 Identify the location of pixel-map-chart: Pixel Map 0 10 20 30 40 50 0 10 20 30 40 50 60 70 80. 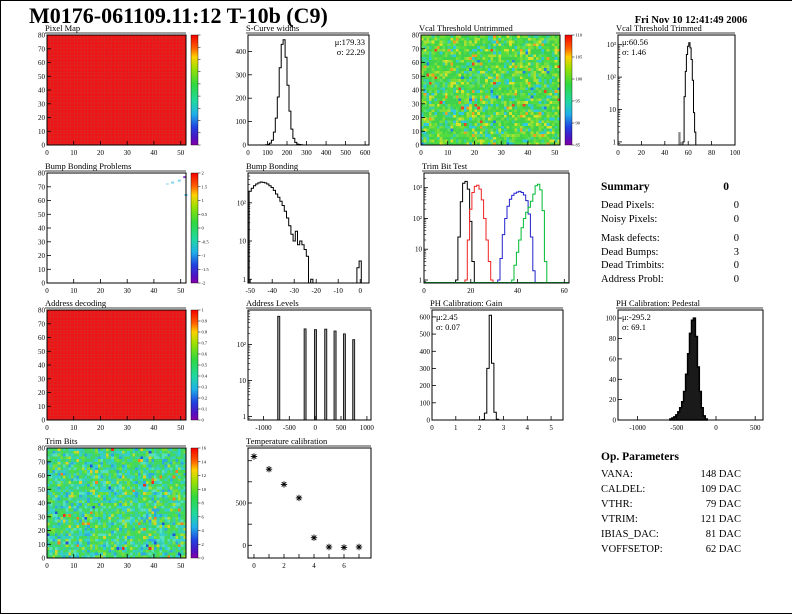
(119, 90).